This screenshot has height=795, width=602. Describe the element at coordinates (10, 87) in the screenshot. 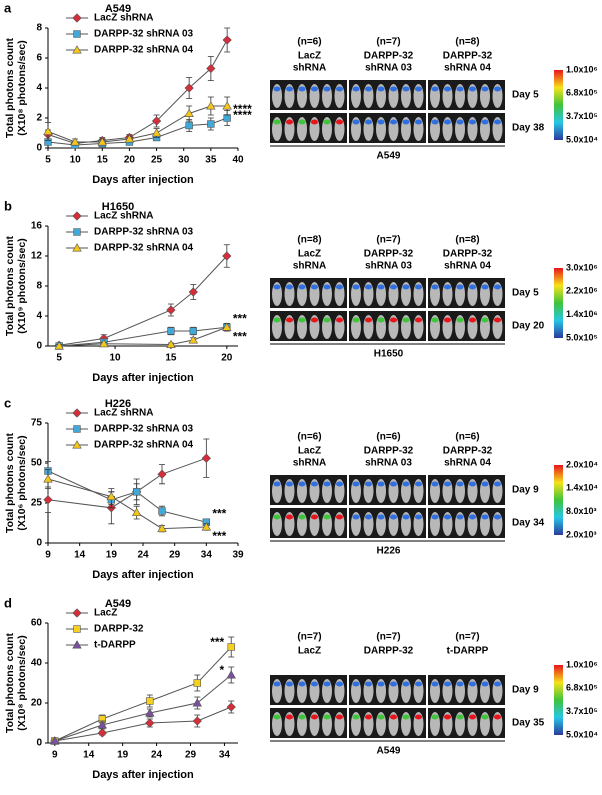

I see `y-axis-label: Total photons count` at that location.